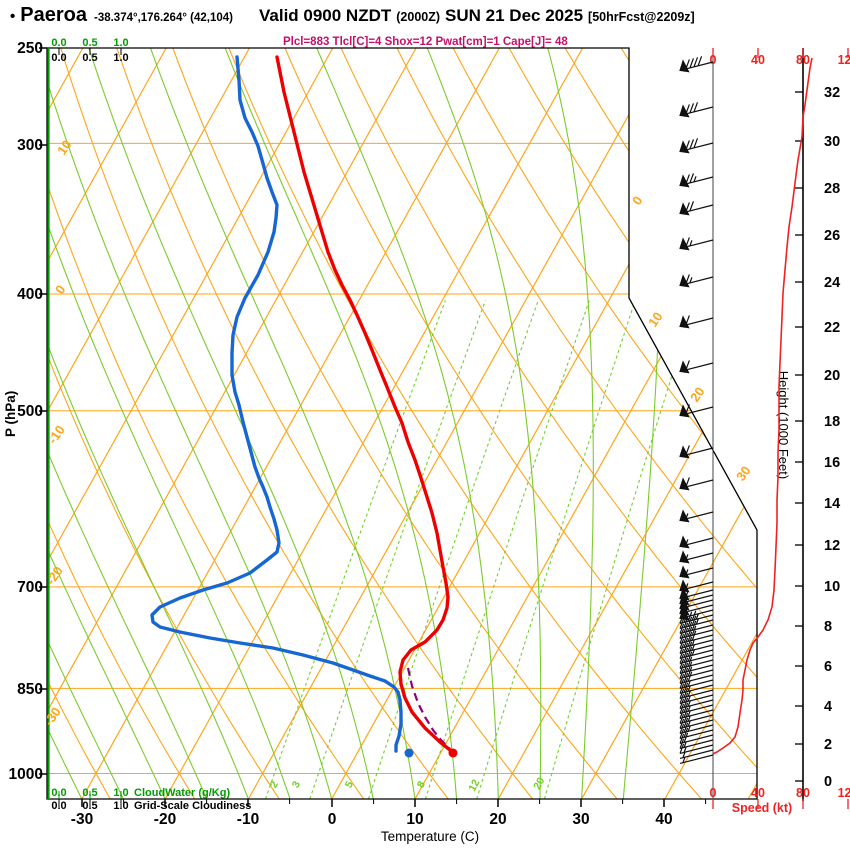 This screenshot has height=860, width=850. What do you see at coordinates (30, 689) in the screenshot?
I see `svg-text: 850` at bounding box center [30, 689].